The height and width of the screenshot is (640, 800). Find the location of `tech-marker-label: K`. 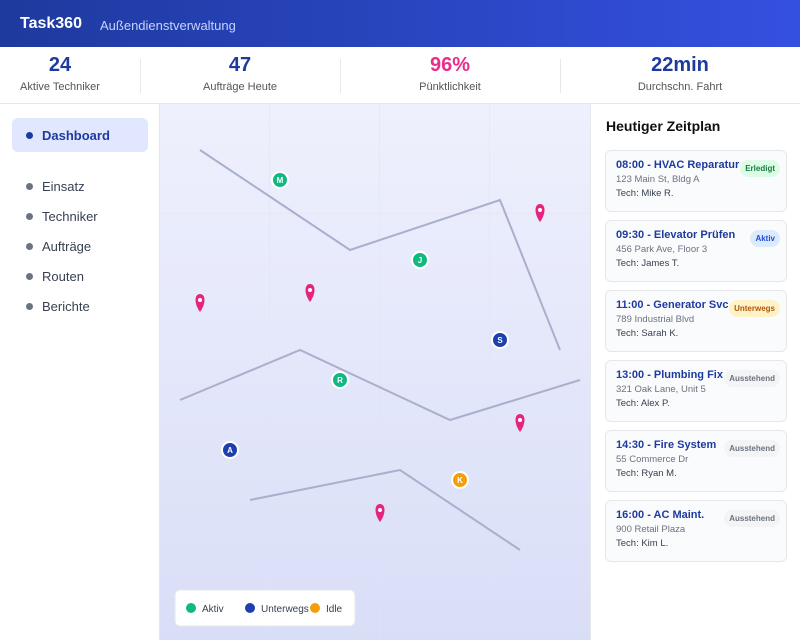

tech-marker-label: K is located at coordinates (460, 480).